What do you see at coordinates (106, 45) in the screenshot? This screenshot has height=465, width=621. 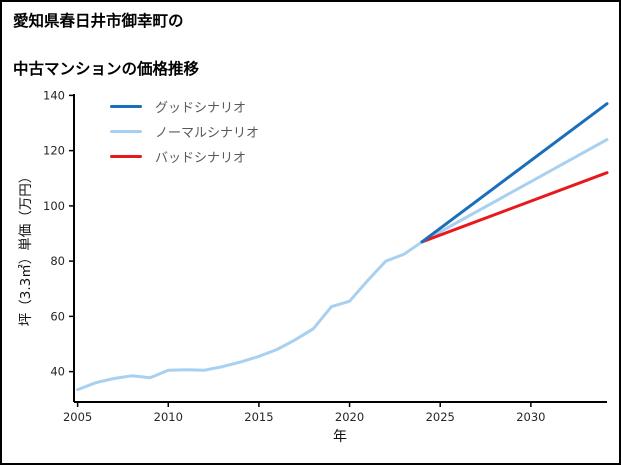 I see `page-title: 愛知県春日井市御幸町の 中古マンションの価格推移` at bounding box center [106, 45].